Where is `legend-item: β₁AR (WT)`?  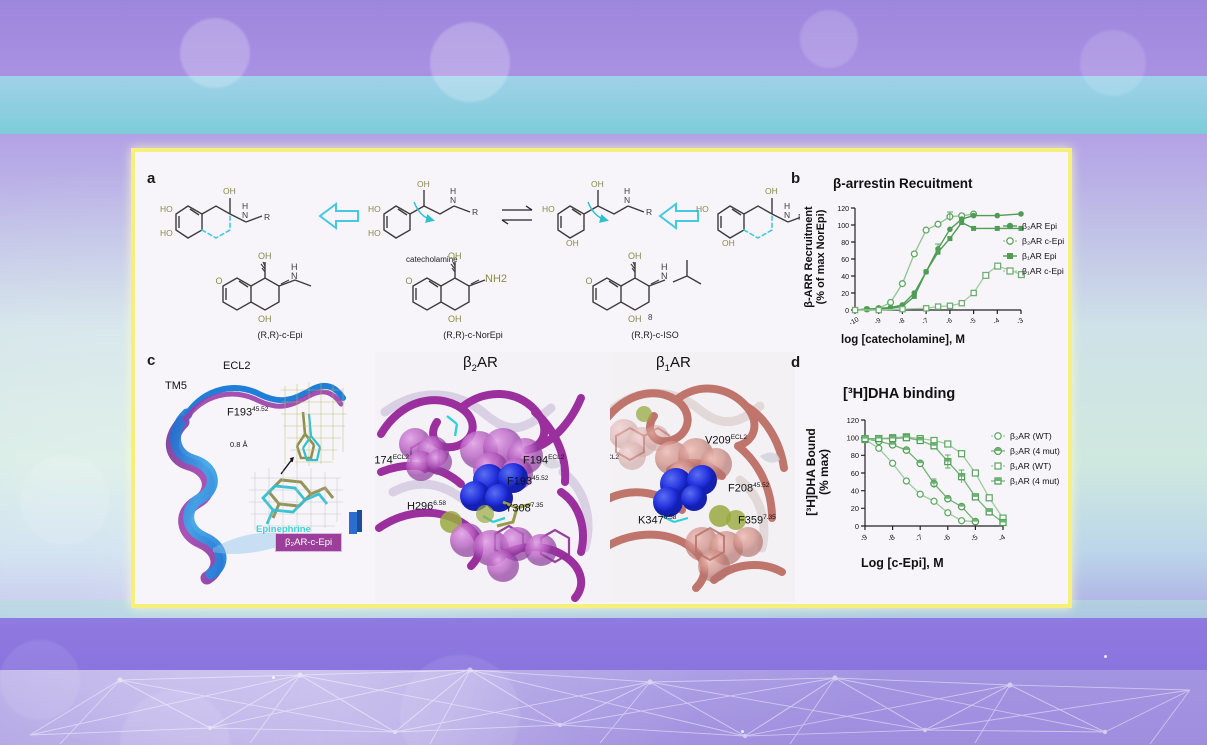
legend-item: β₁AR (WT) is located at coordinates (1025, 465).